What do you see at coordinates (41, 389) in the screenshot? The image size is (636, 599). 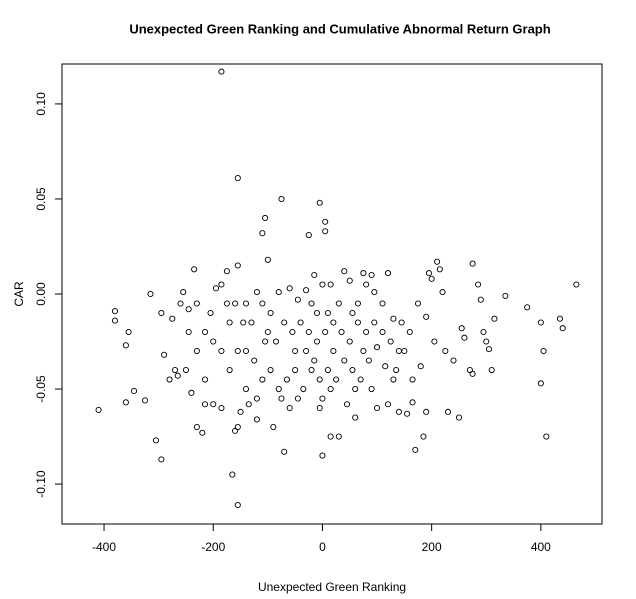 I see `y-tick-label: -0.05` at bounding box center [41, 389].